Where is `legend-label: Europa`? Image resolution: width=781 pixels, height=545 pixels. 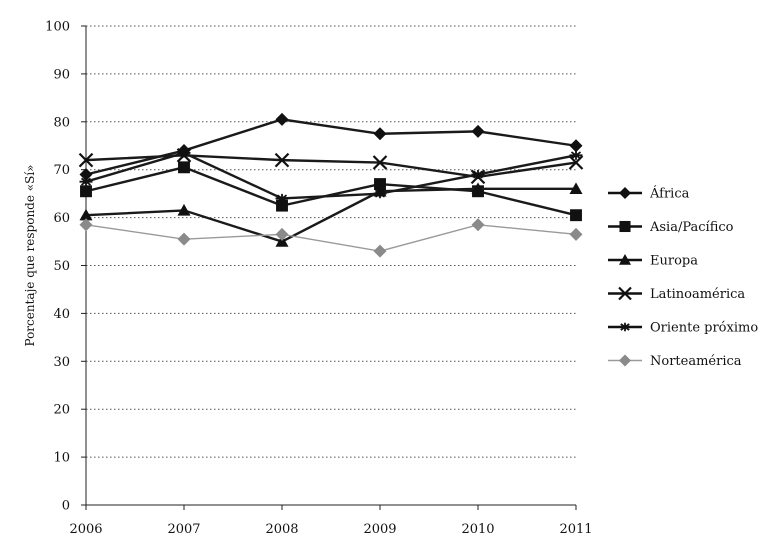
legend-label: Europa is located at coordinates (674, 261).